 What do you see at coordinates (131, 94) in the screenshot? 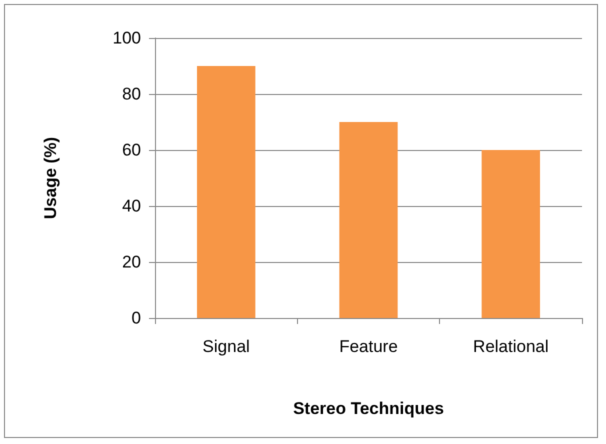
I see `y-tick-label: 80` at bounding box center [131, 94].